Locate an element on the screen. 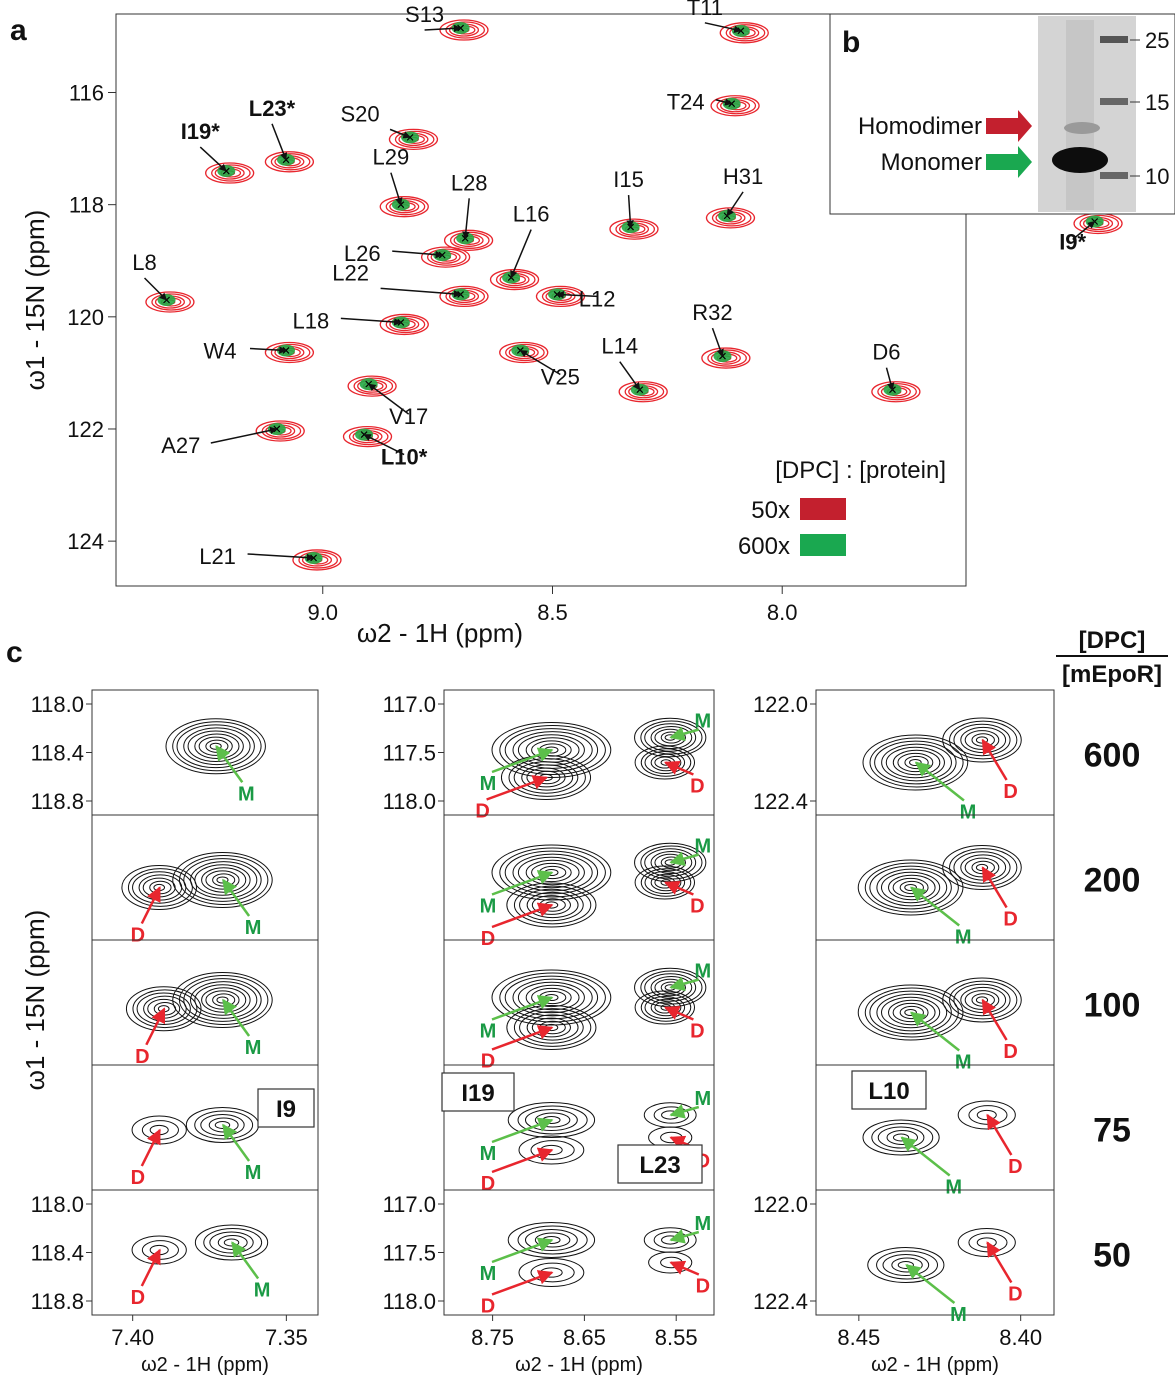 The height and width of the screenshot is (1378, 1175). dimer-arrow is located at coordinates (679, 1013).